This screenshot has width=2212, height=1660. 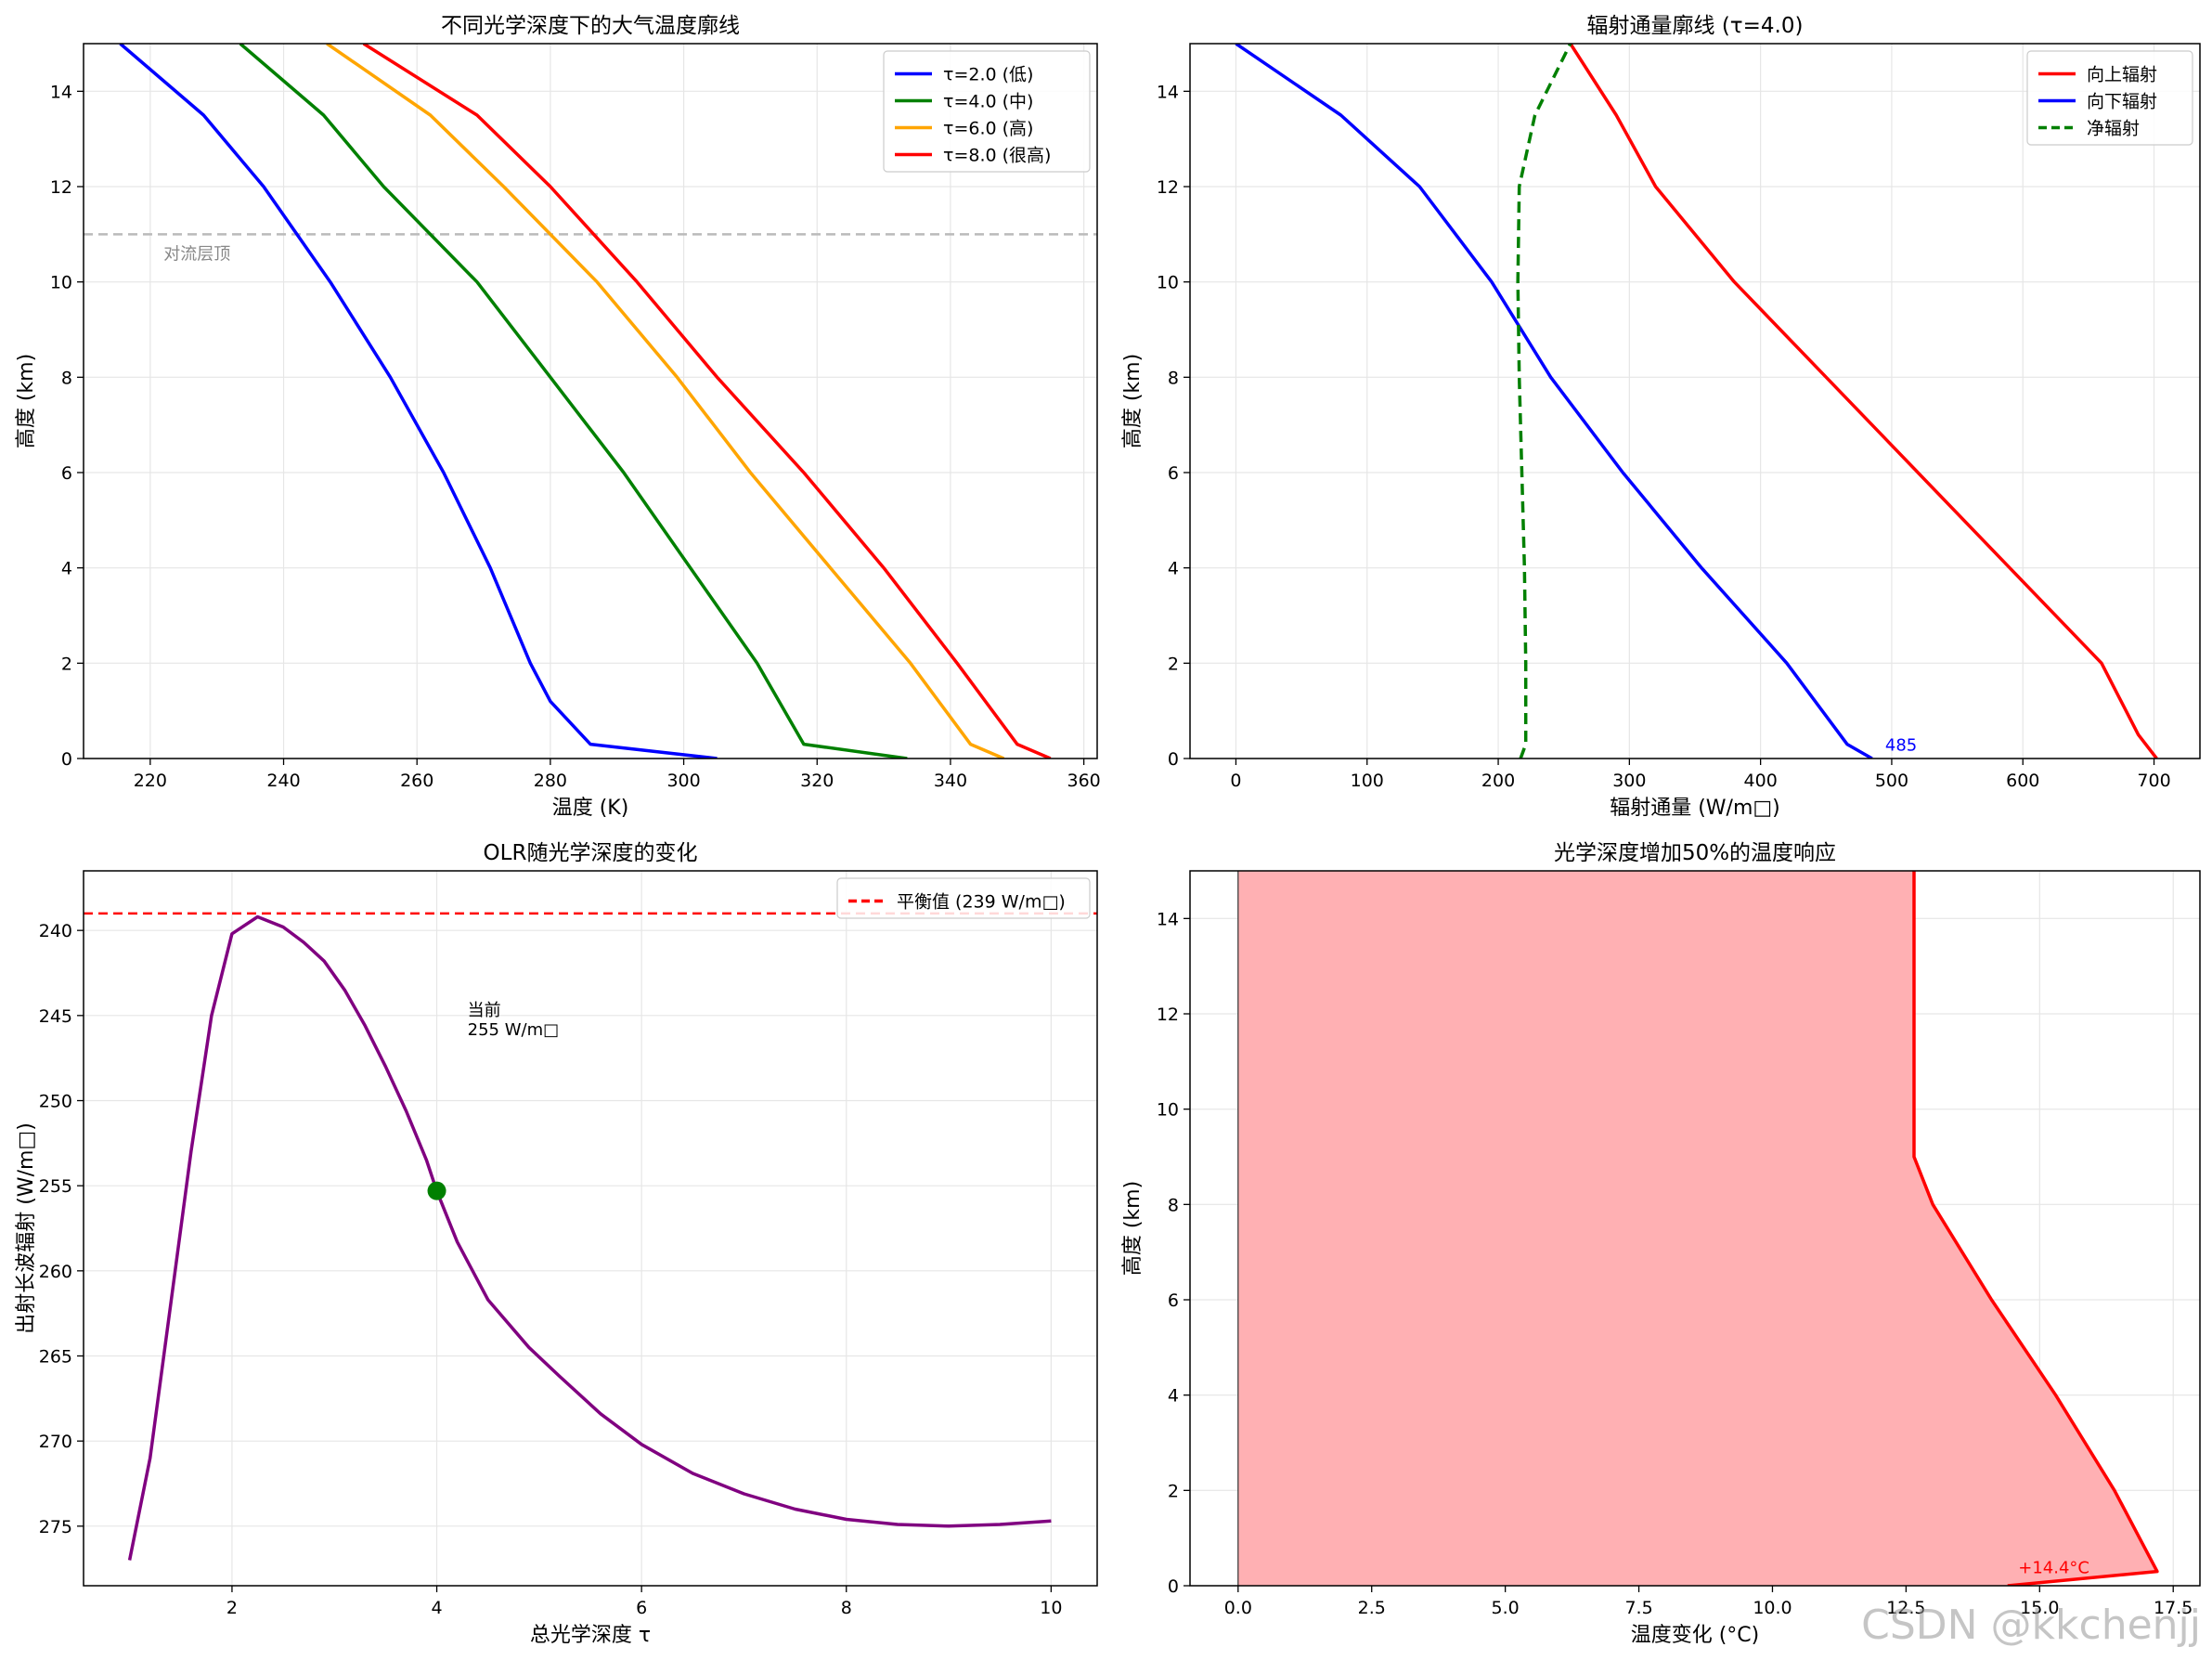 I want to click on y-tick-label: 255, so click(x=55, y=1186).